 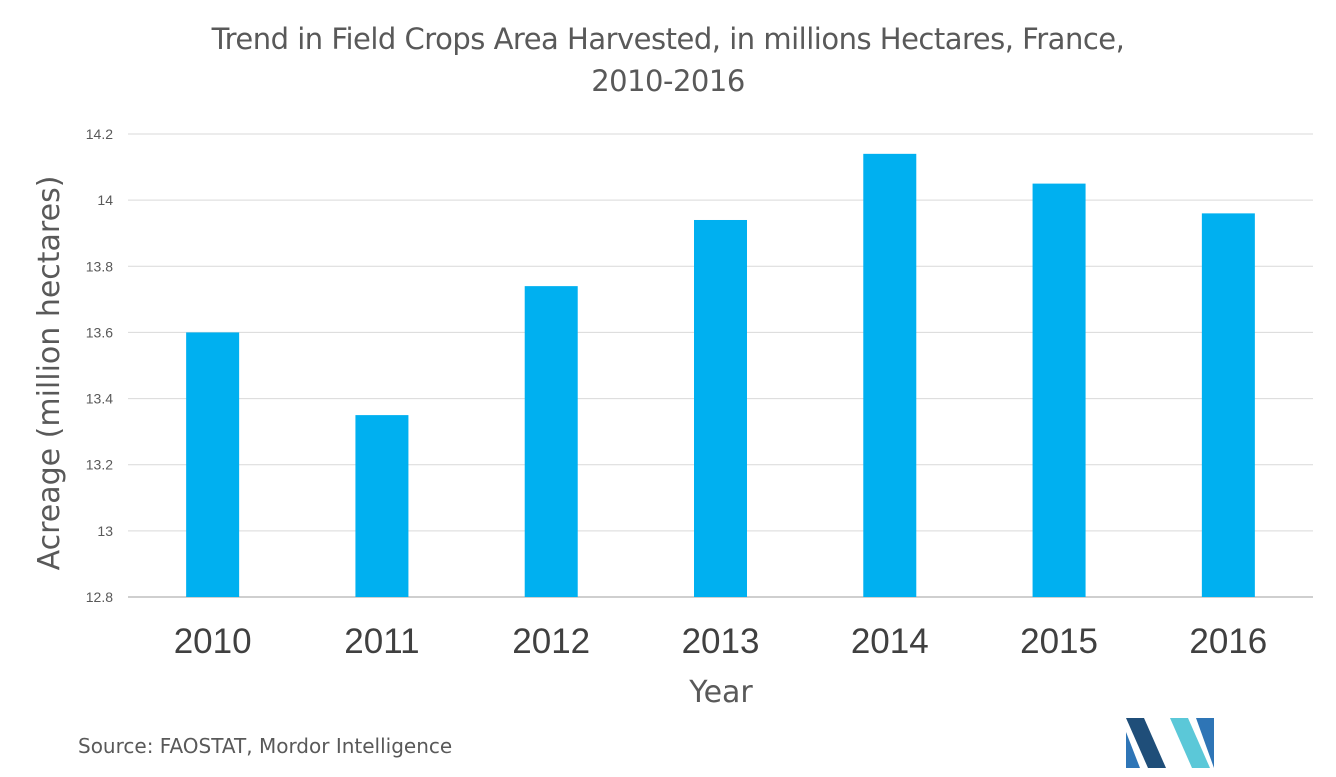 What do you see at coordinates (105, 531) in the screenshot?
I see `y-tick-label: 13` at bounding box center [105, 531].